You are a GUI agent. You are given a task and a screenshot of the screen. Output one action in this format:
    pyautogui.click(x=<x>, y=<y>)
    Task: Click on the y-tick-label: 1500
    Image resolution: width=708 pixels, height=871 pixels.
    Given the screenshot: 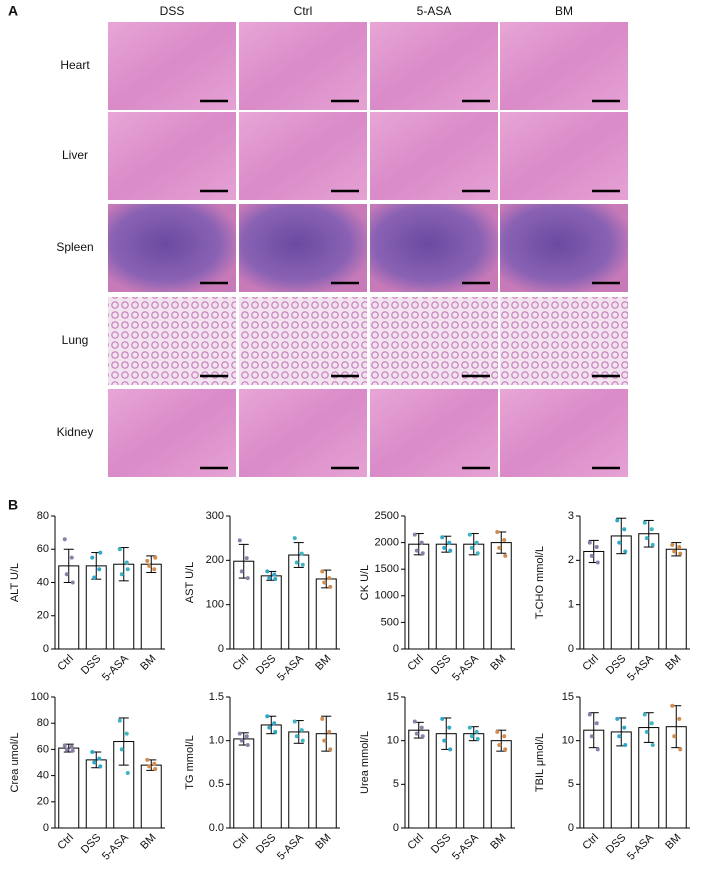 What is the action you would take?
    pyautogui.click(x=387, y=569)
    